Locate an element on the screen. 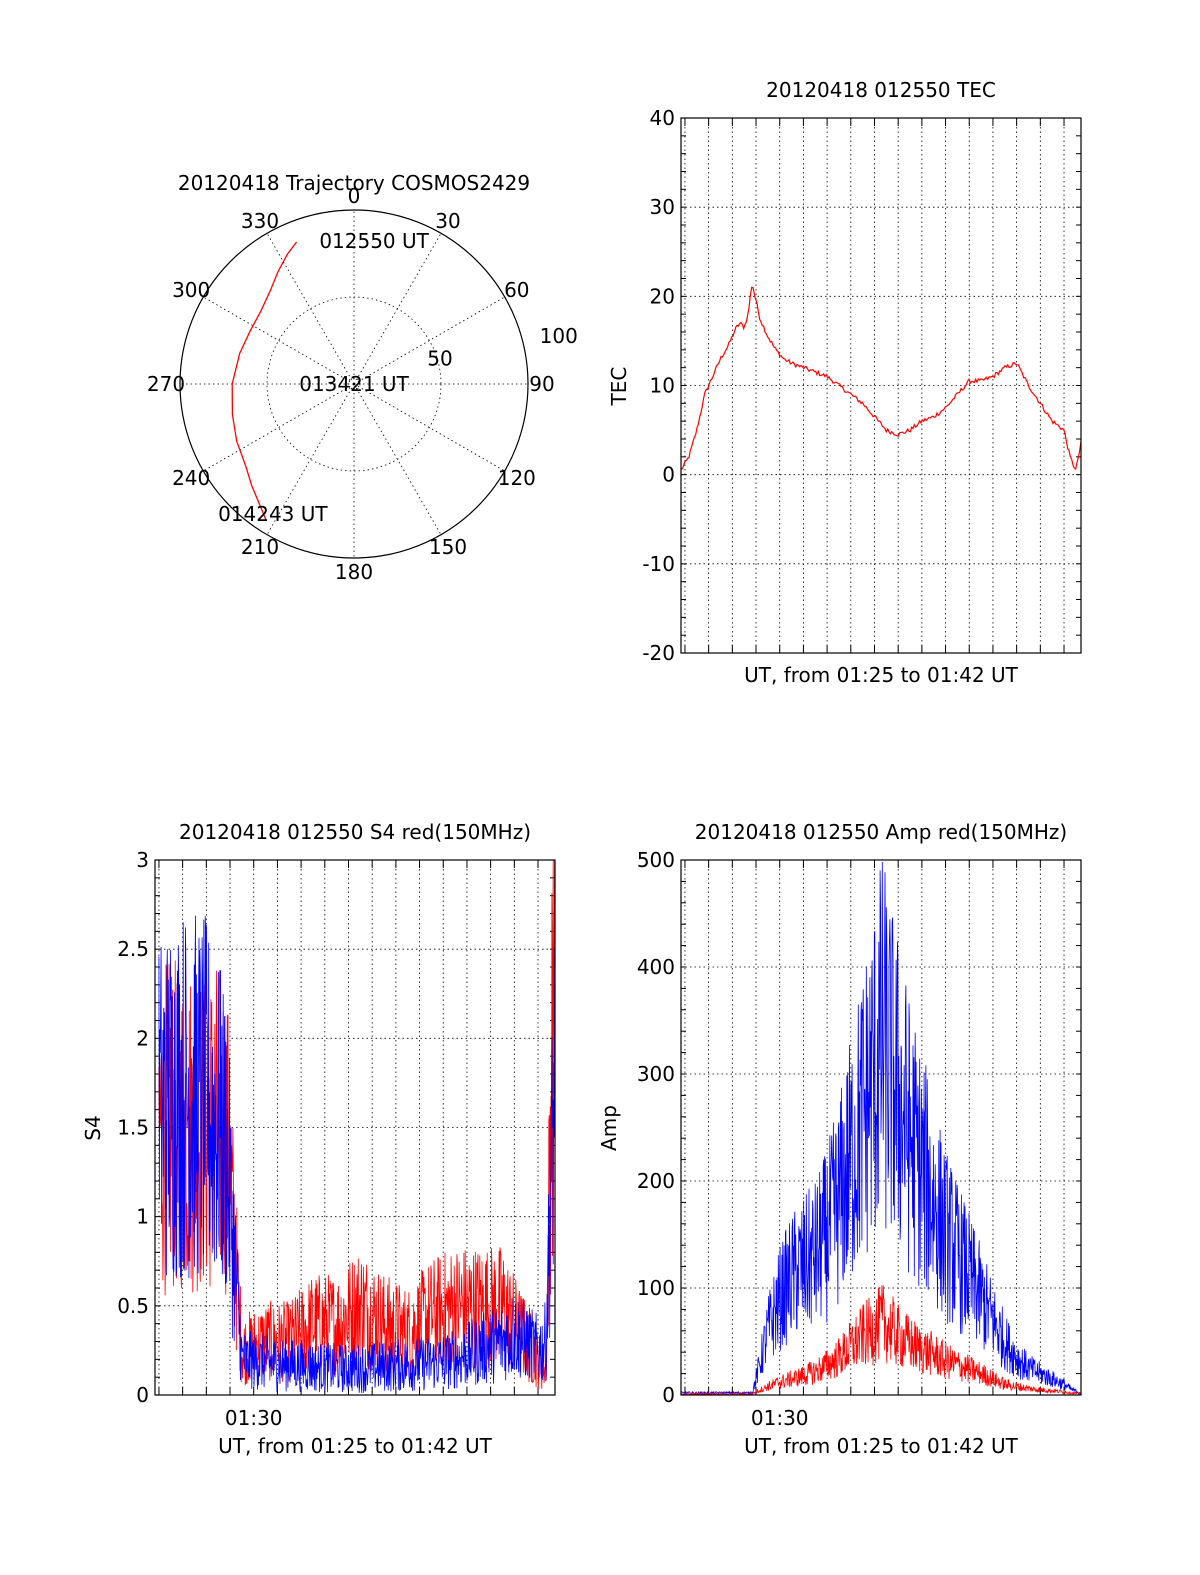  tec-plot-frame is located at coordinates (881, 385).